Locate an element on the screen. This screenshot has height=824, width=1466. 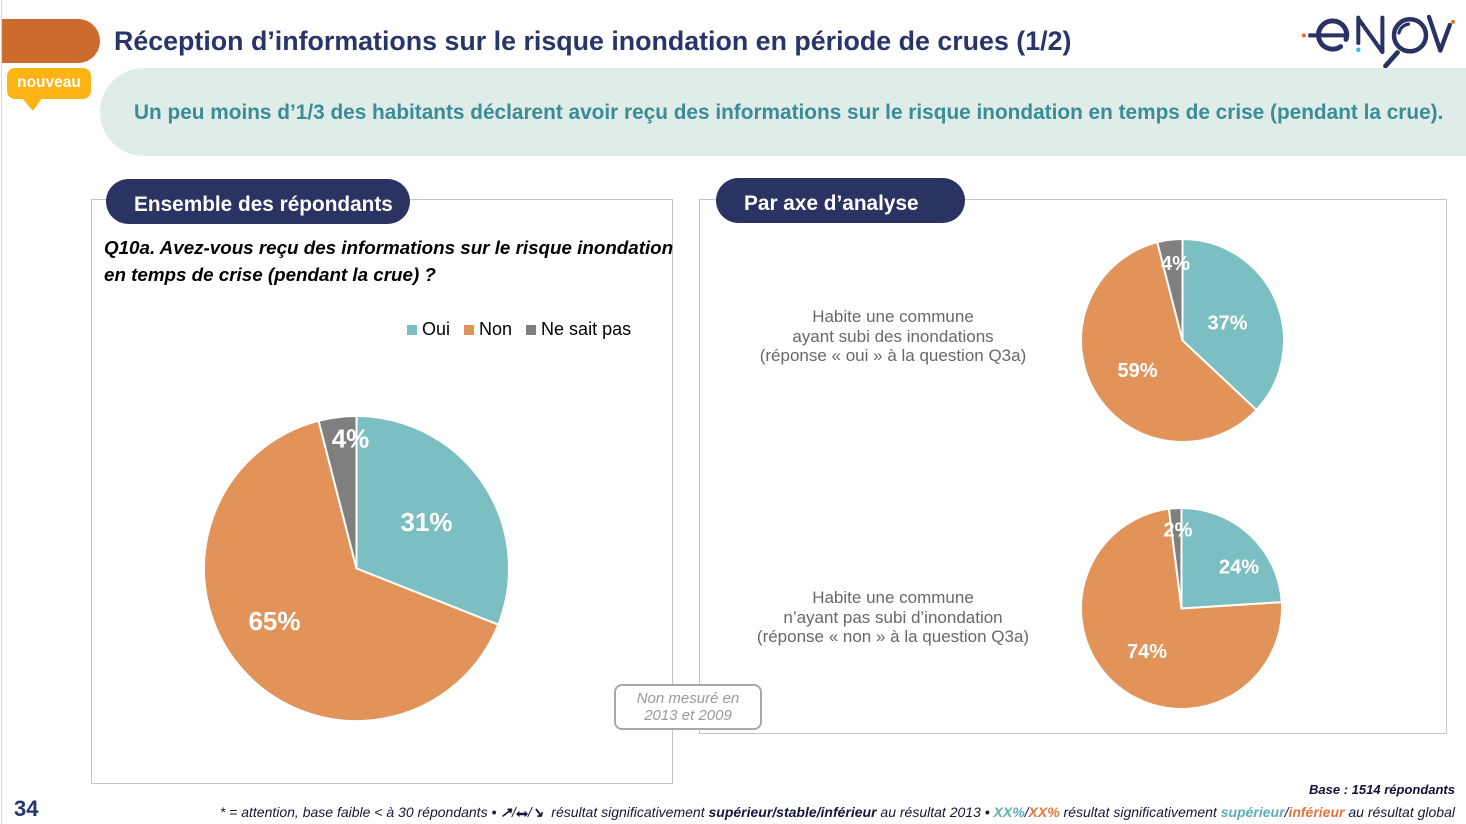
svg-text: 74% is located at coordinates (1147, 652).